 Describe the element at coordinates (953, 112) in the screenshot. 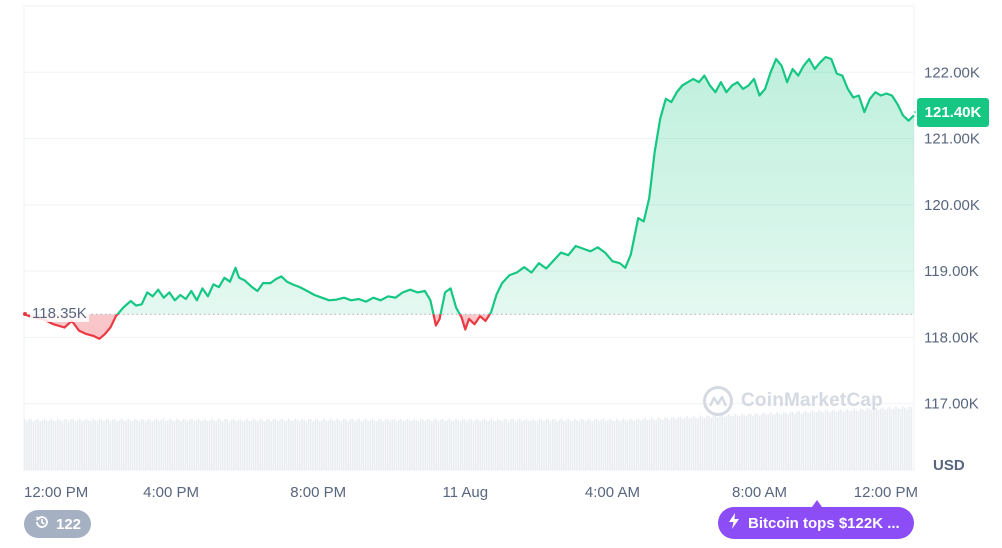

I see `current-price-tag: 121.40K` at that location.